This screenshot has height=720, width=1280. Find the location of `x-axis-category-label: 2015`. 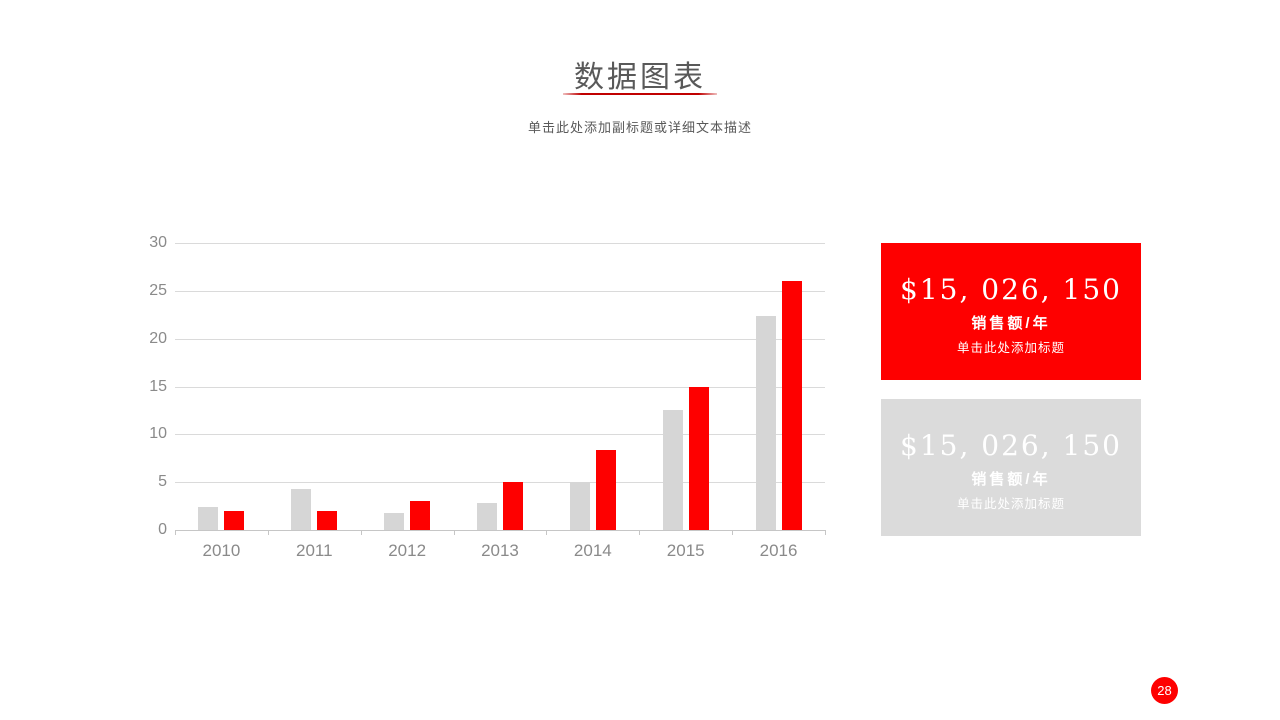

x-axis-category-label: 2015 is located at coordinates (685, 550).